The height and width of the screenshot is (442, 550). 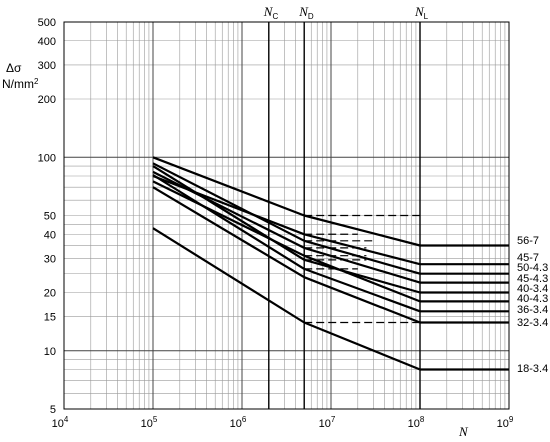 I want to click on series-label: 18-3.4, so click(x=532, y=369).